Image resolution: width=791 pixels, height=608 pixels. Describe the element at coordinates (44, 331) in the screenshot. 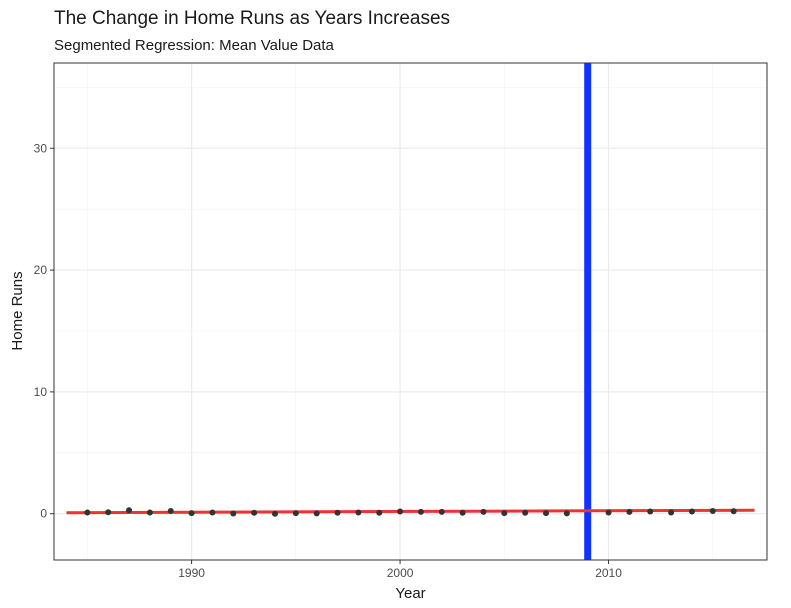

I see `y-axis: 0 10 20 30` at that location.